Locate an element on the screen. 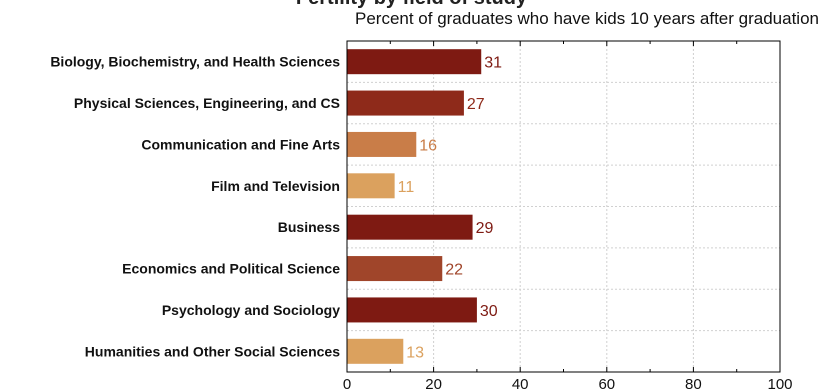 This screenshot has width=823, height=392. data-label: 31 is located at coordinates (493, 63).